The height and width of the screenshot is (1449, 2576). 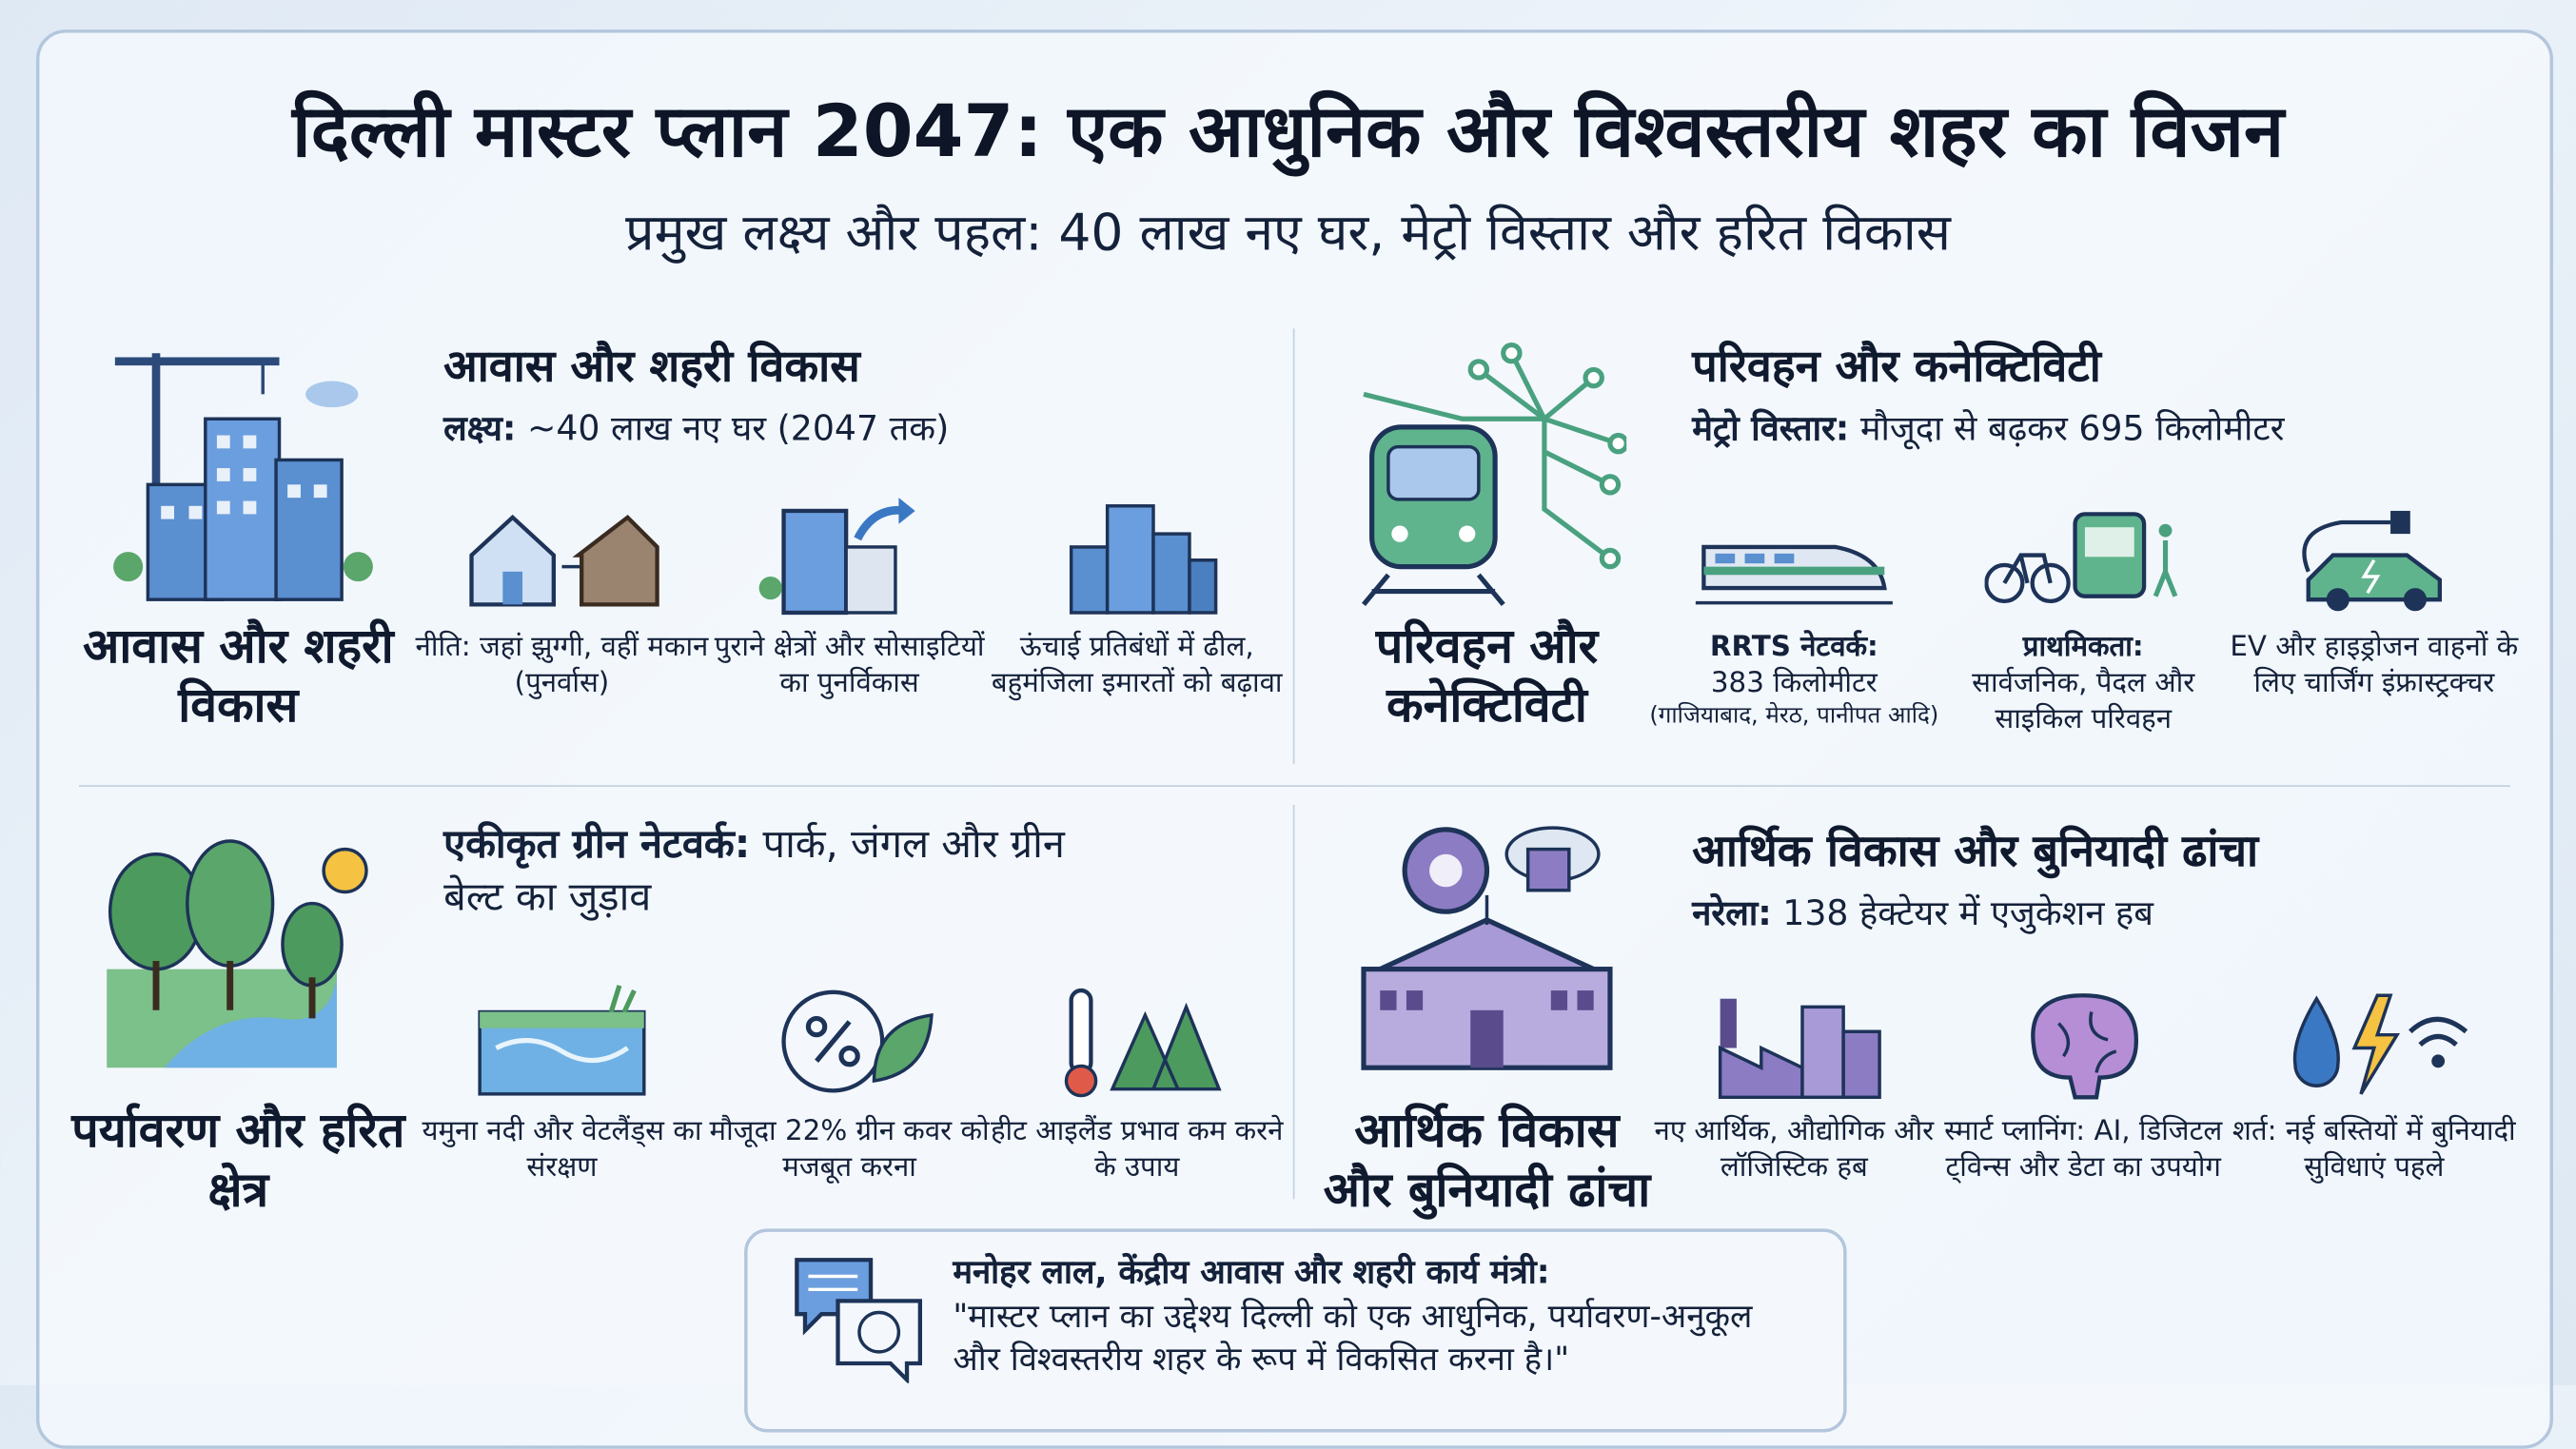 What do you see at coordinates (1487, 1160) in the screenshot?
I see `section-label: आर्थिक विकास और बुनियादी ढांचा` at bounding box center [1487, 1160].